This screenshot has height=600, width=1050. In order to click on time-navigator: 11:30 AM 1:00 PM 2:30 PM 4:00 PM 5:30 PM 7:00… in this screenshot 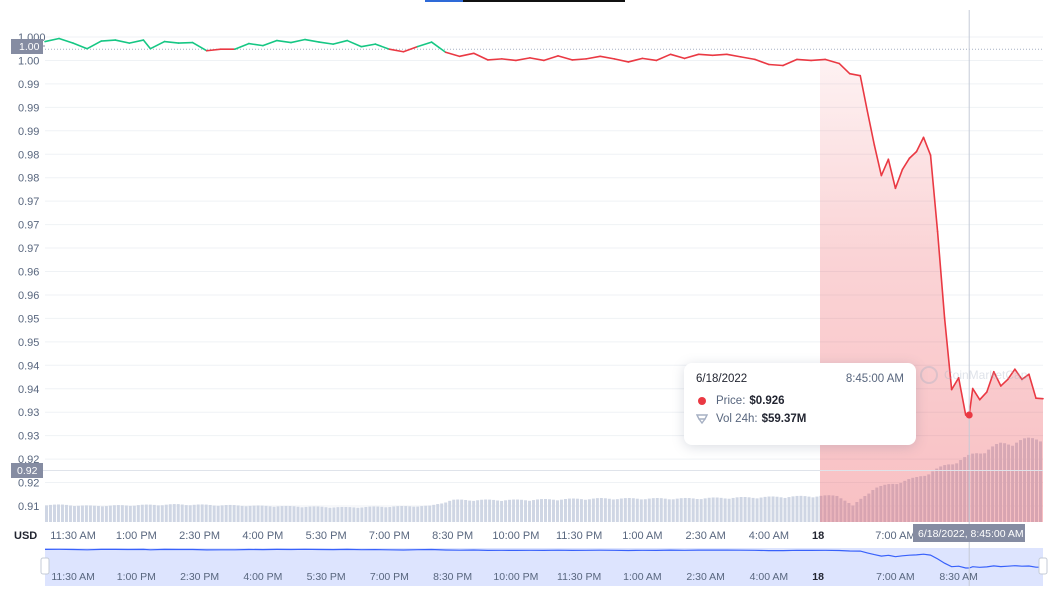, I will do `click(544, 567)`.